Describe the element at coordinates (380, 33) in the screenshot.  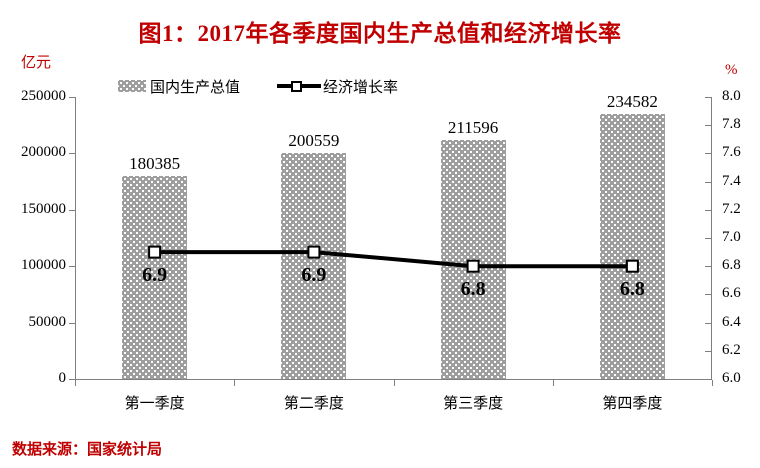
I see `chart-title: 图1：2017年各季度国内生产总值和经济增长率` at that location.